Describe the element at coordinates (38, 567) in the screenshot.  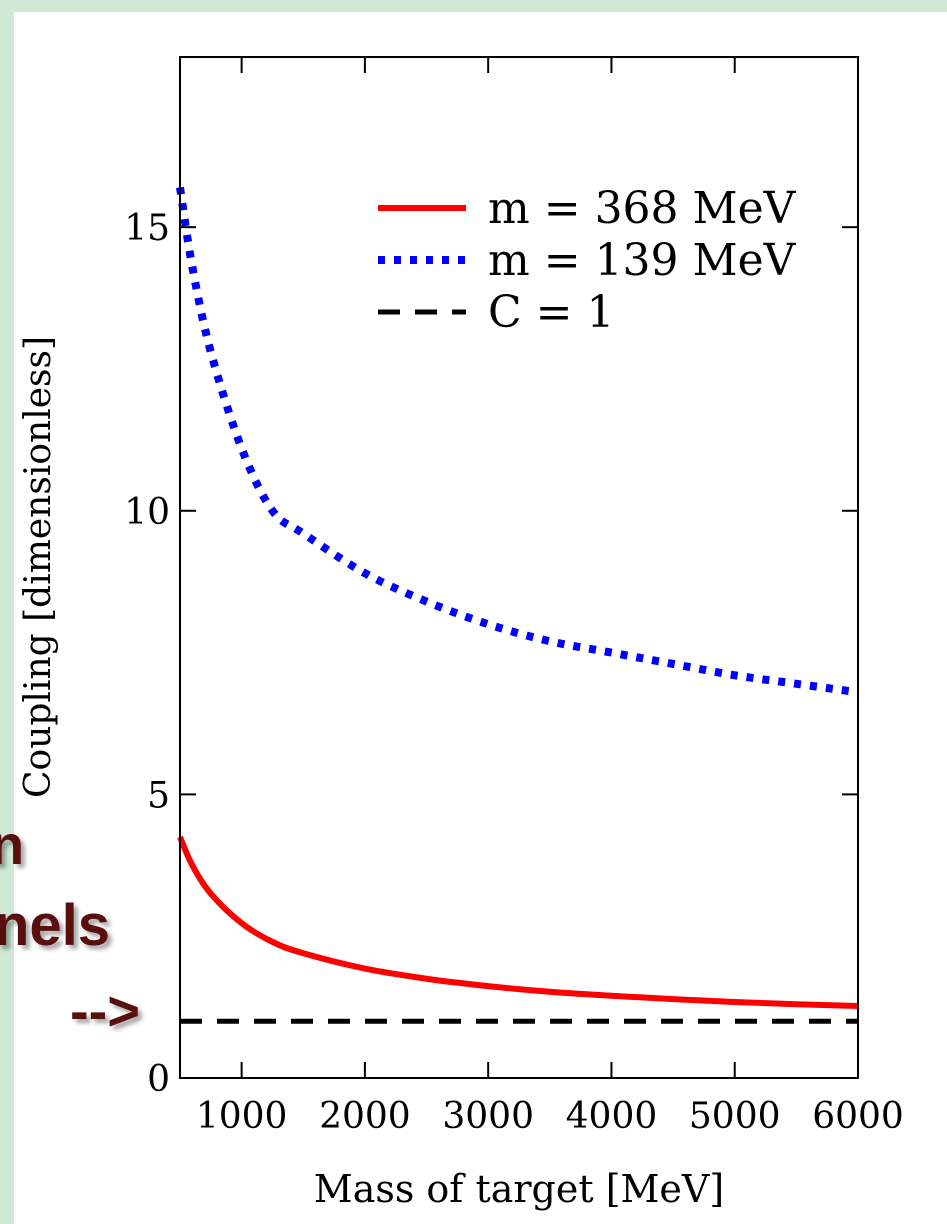
I see `y-axis-label: Coupling [dimensionless]` at that location.